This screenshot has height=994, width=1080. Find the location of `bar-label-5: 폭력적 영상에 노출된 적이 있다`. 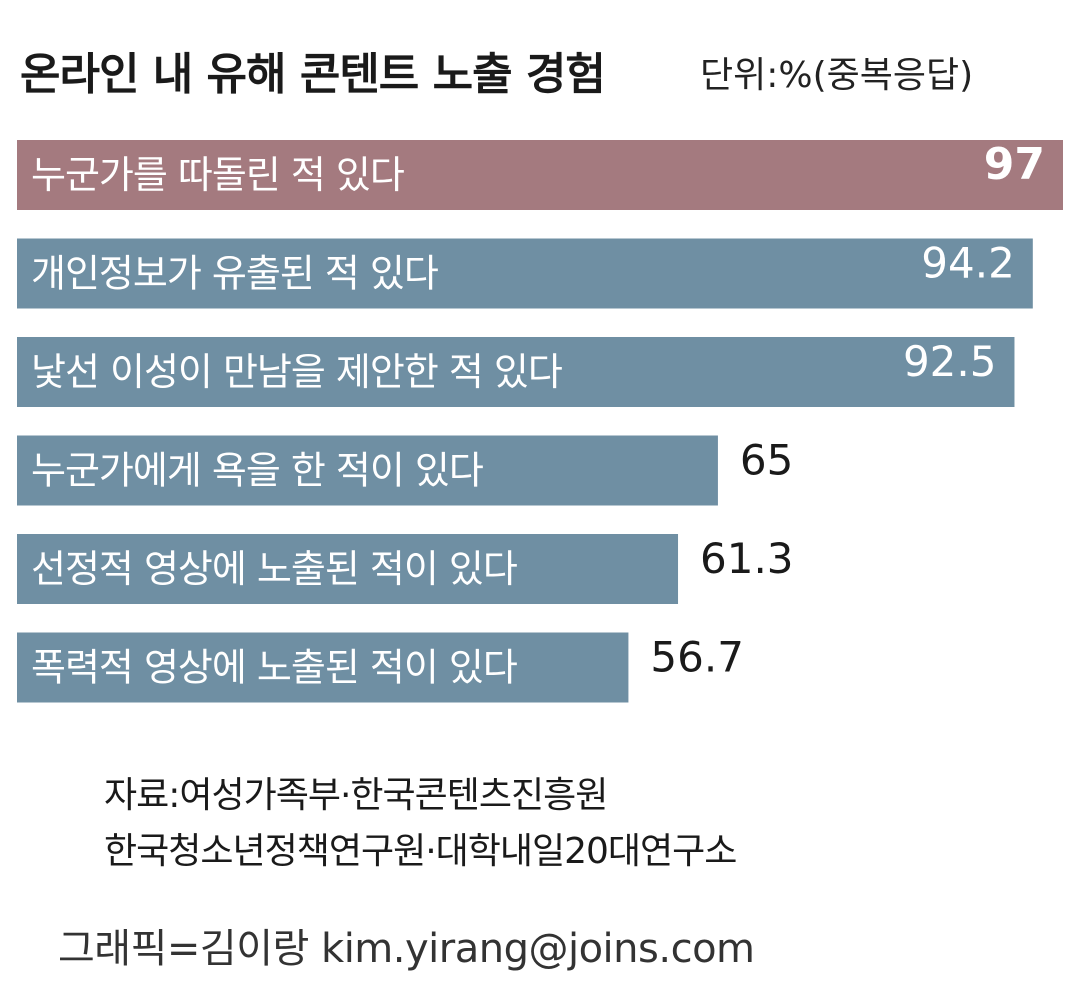

bar-label-5: 폭력적 영상에 노출된 적이 있다 is located at coordinates (274, 668).